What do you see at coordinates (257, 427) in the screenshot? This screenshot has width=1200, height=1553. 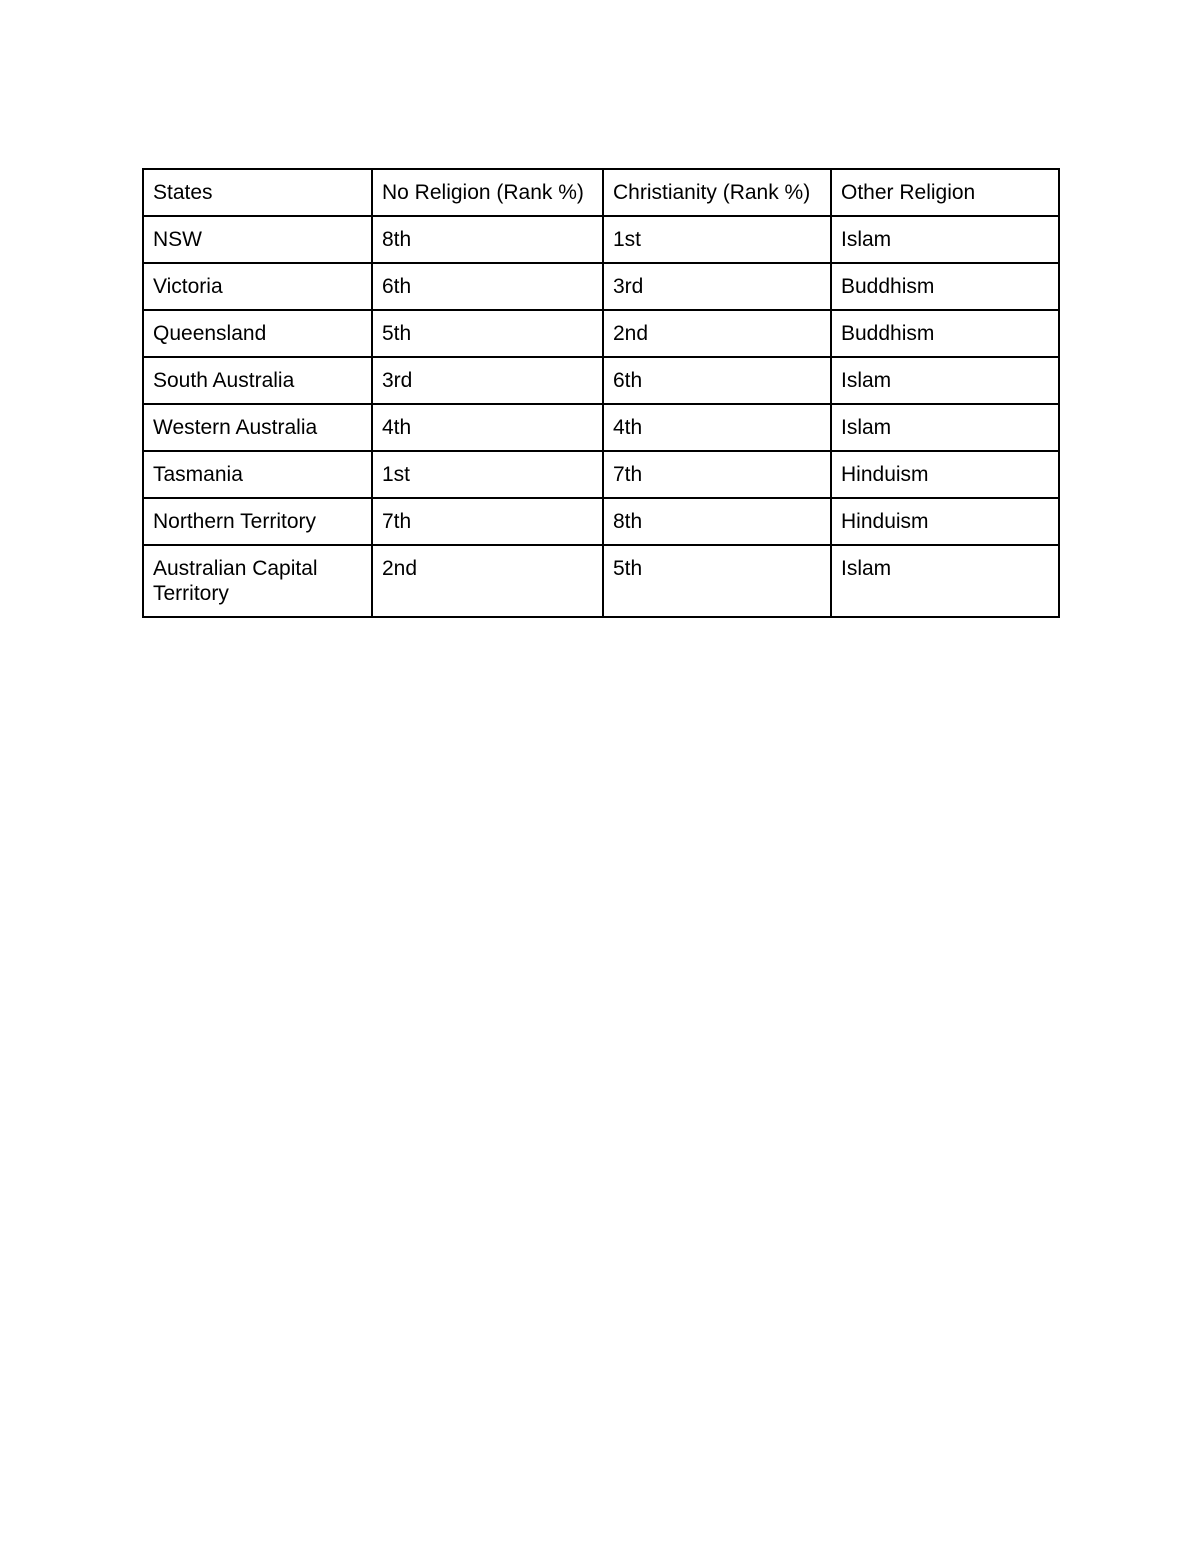 I see `cell-state: Western Australia` at bounding box center [257, 427].